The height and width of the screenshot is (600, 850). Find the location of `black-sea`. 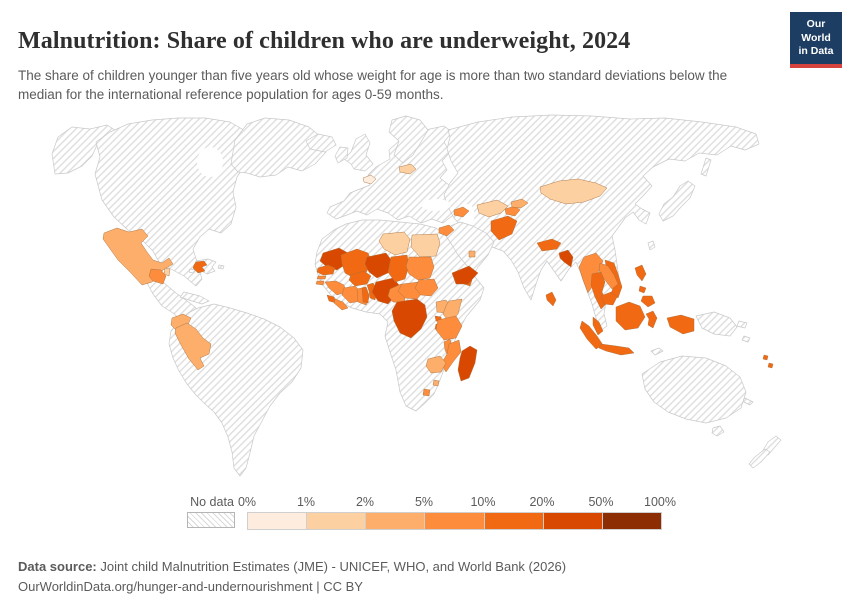

black-sea is located at coordinates (436, 205).